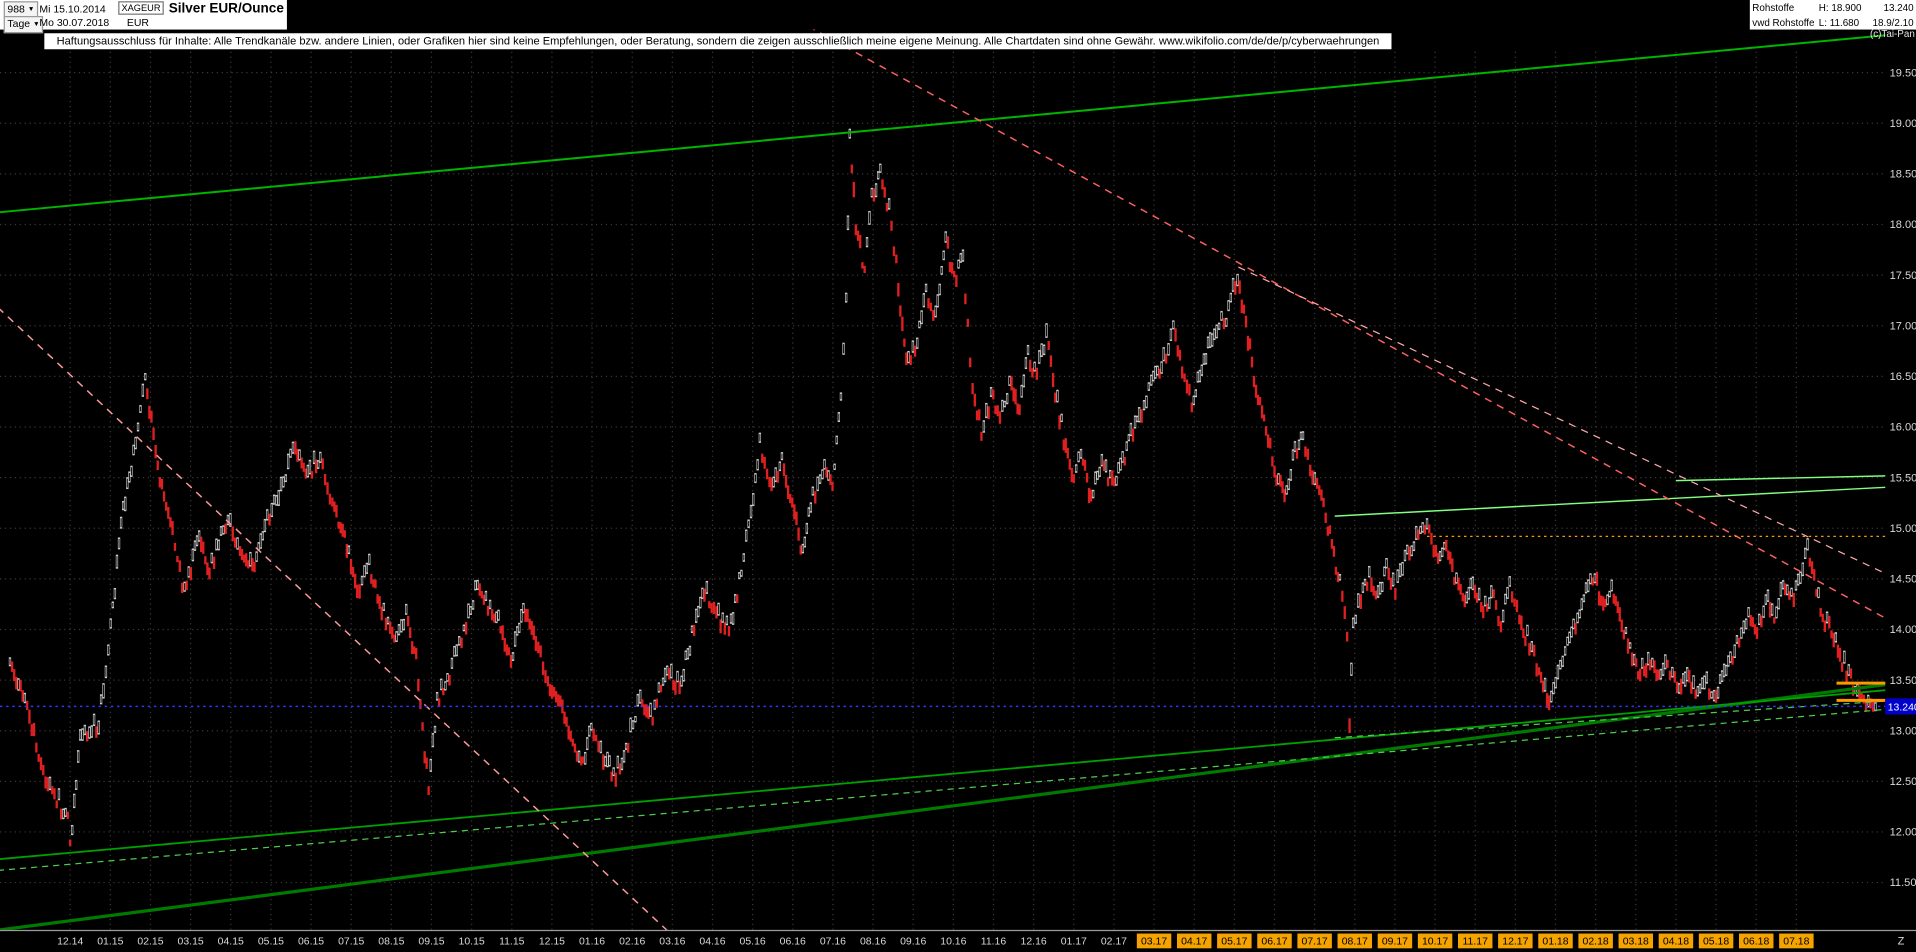 The height and width of the screenshot is (952, 1916). I want to click on x-axis-tick-label: 06.17, so click(1274, 942).